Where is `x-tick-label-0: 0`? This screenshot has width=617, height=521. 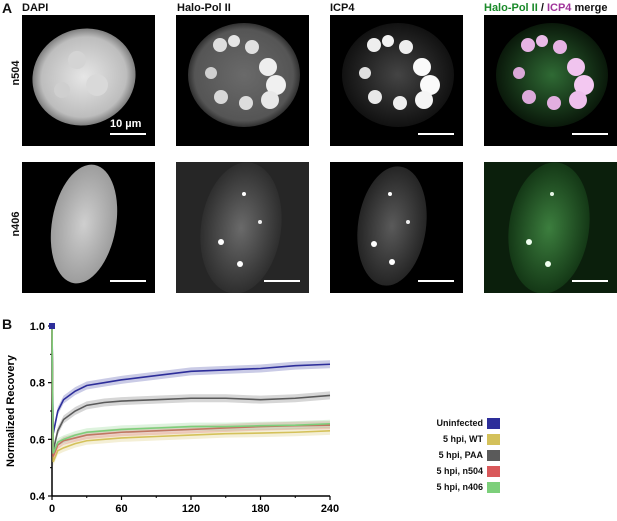 x-tick-label-0: 0 is located at coordinates (52, 509).